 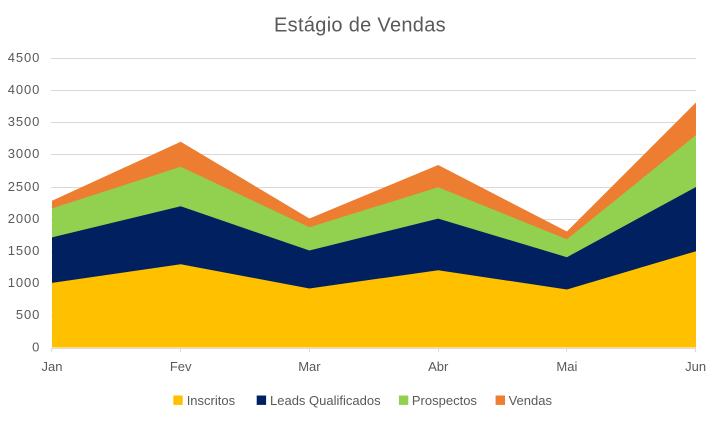 What do you see at coordinates (531, 400) in the screenshot?
I see `svg-text: Vendas` at bounding box center [531, 400].